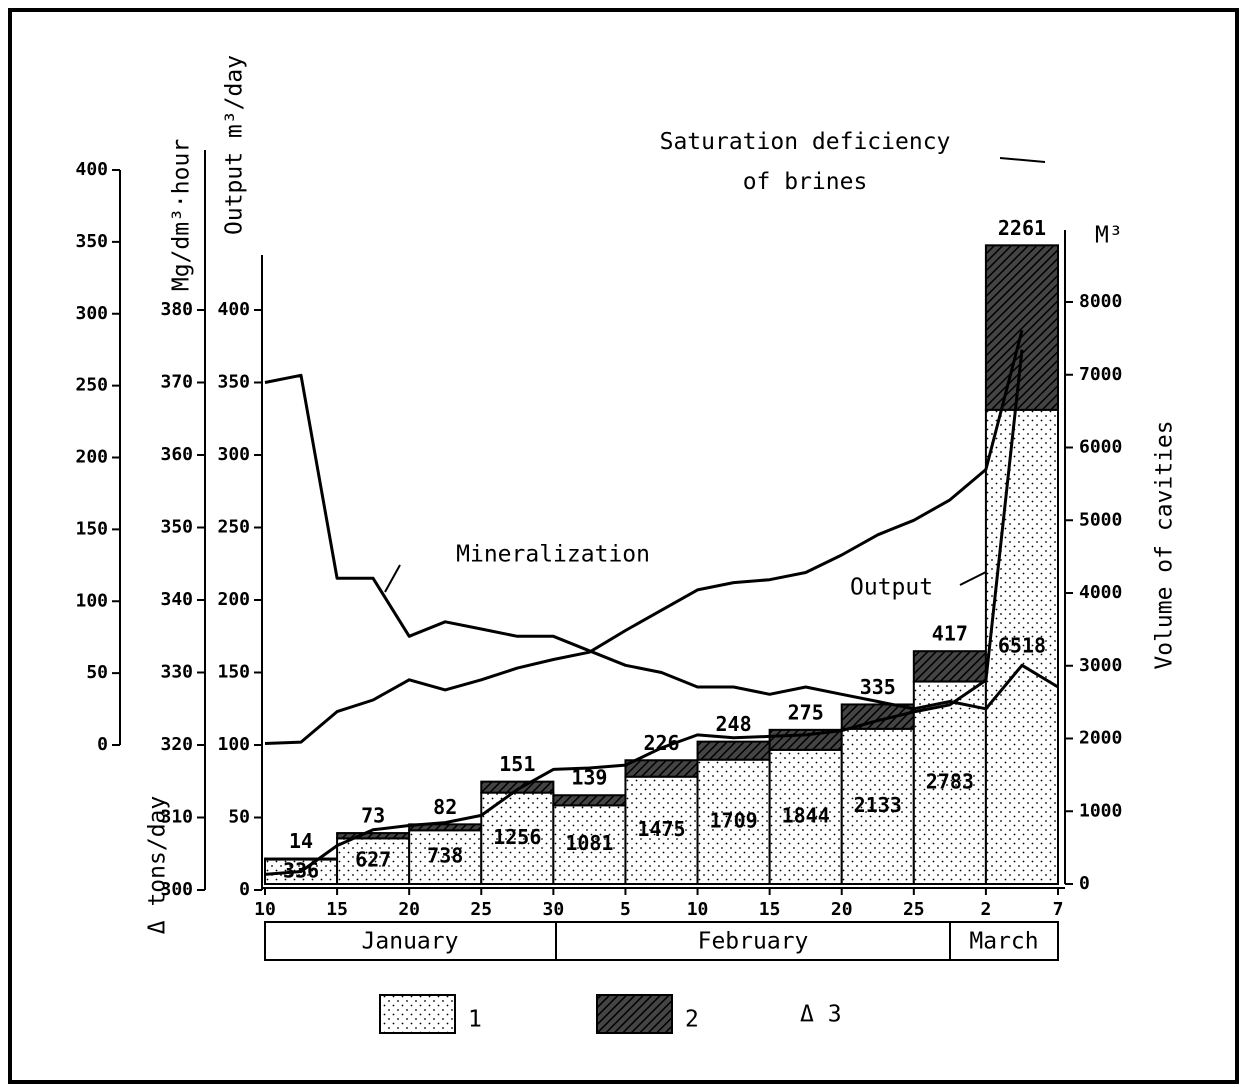 The height and width of the screenshot is (1092, 1247). I want to click on y-tick-label: 380, so click(176, 309).